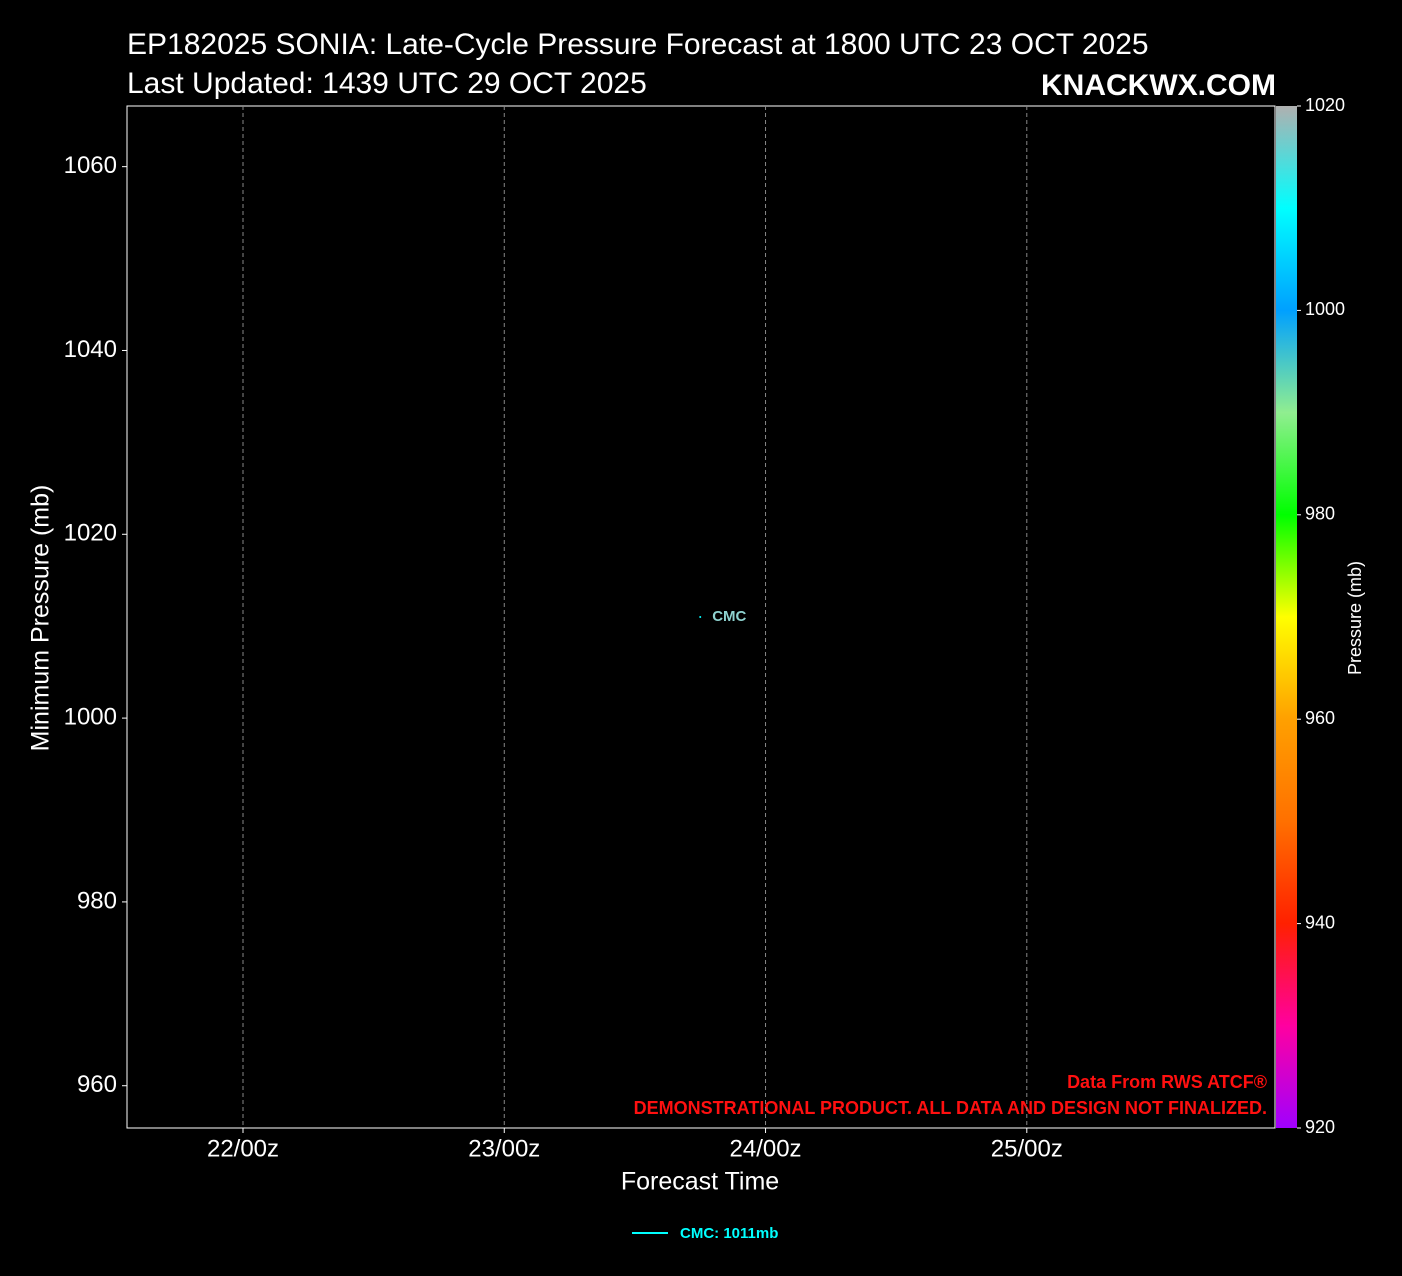  What do you see at coordinates (1355, 618) in the screenshot?
I see `colorbar-label: Pressure (mb)` at bounding box center [1355, 618].